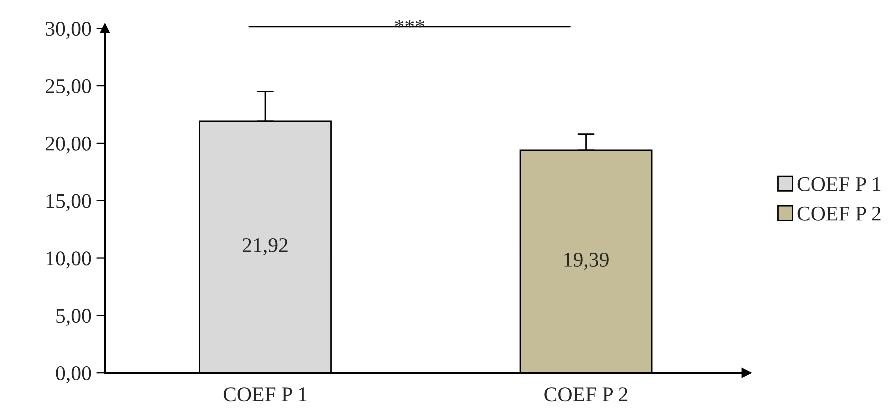 This screenshot has width=891, height=415. What do you see at coordinates (69, 145) in the screenshot?
I see `y-tick-label: 20,00` at bounding box center [69, 145].